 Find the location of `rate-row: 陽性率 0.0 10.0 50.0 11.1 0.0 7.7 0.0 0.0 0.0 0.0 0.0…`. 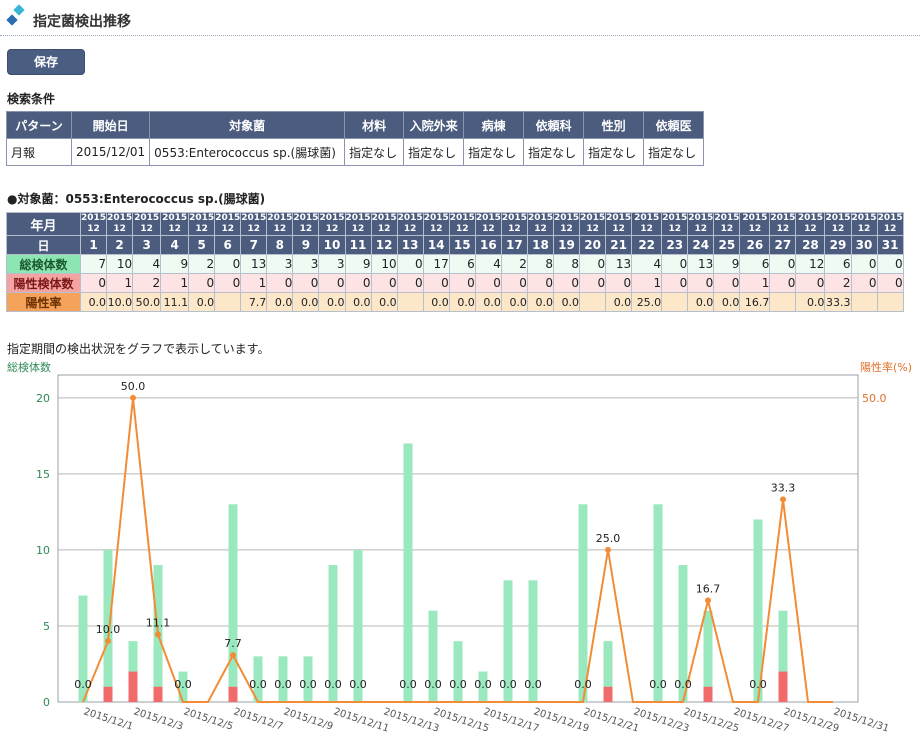

rate-row: 陽性率 0.0 10.0 50.0 11.1 0.0 7.7 0.0 0.0 0.0 0.0 0.0… is located at coordinates (455, 302).